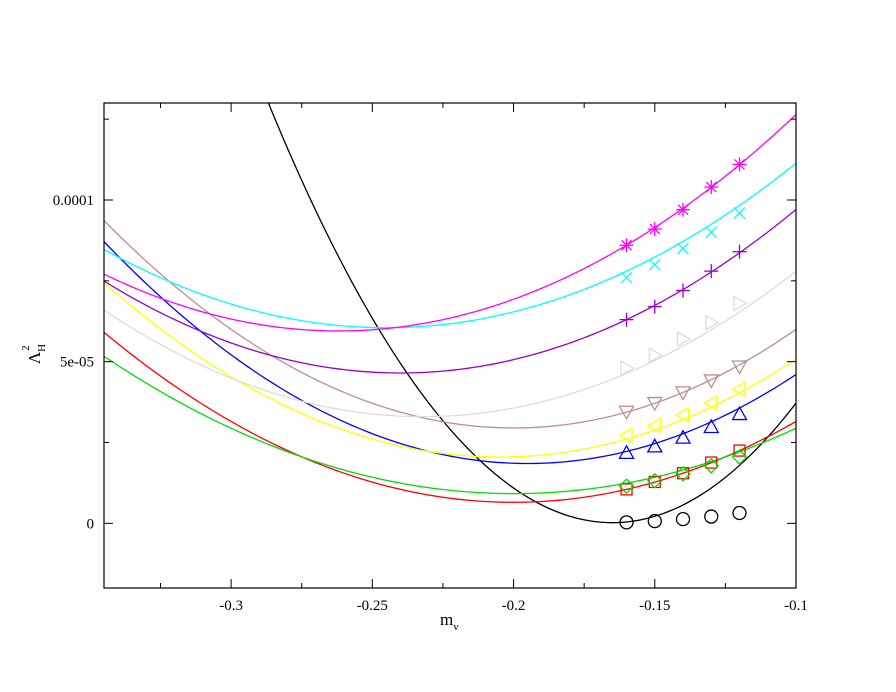  What do you see at coordinates (456, 627) in the screenshot?
I see `x-axis-label-subscript: v` at bounding box center [456, 627].